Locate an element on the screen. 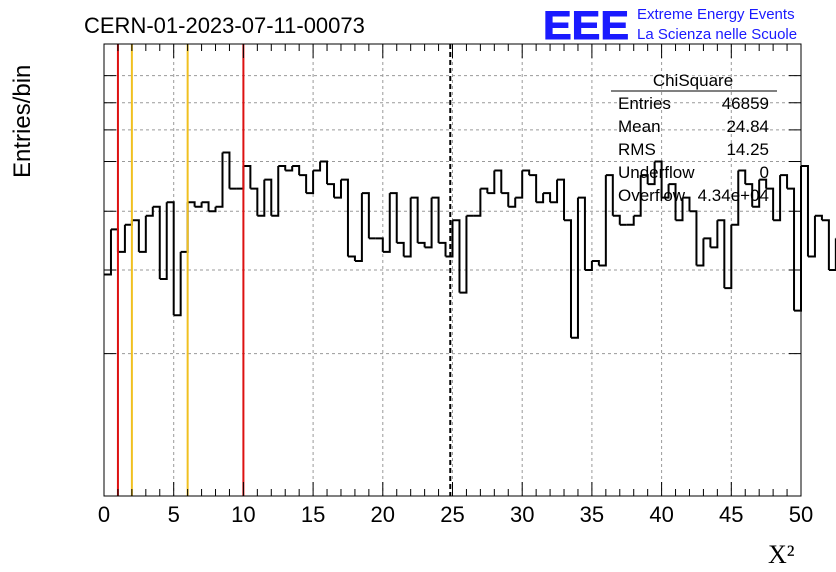 This screenshot has height=572, width=836. stats-label: Underflow is located at coordinates (656, 172).